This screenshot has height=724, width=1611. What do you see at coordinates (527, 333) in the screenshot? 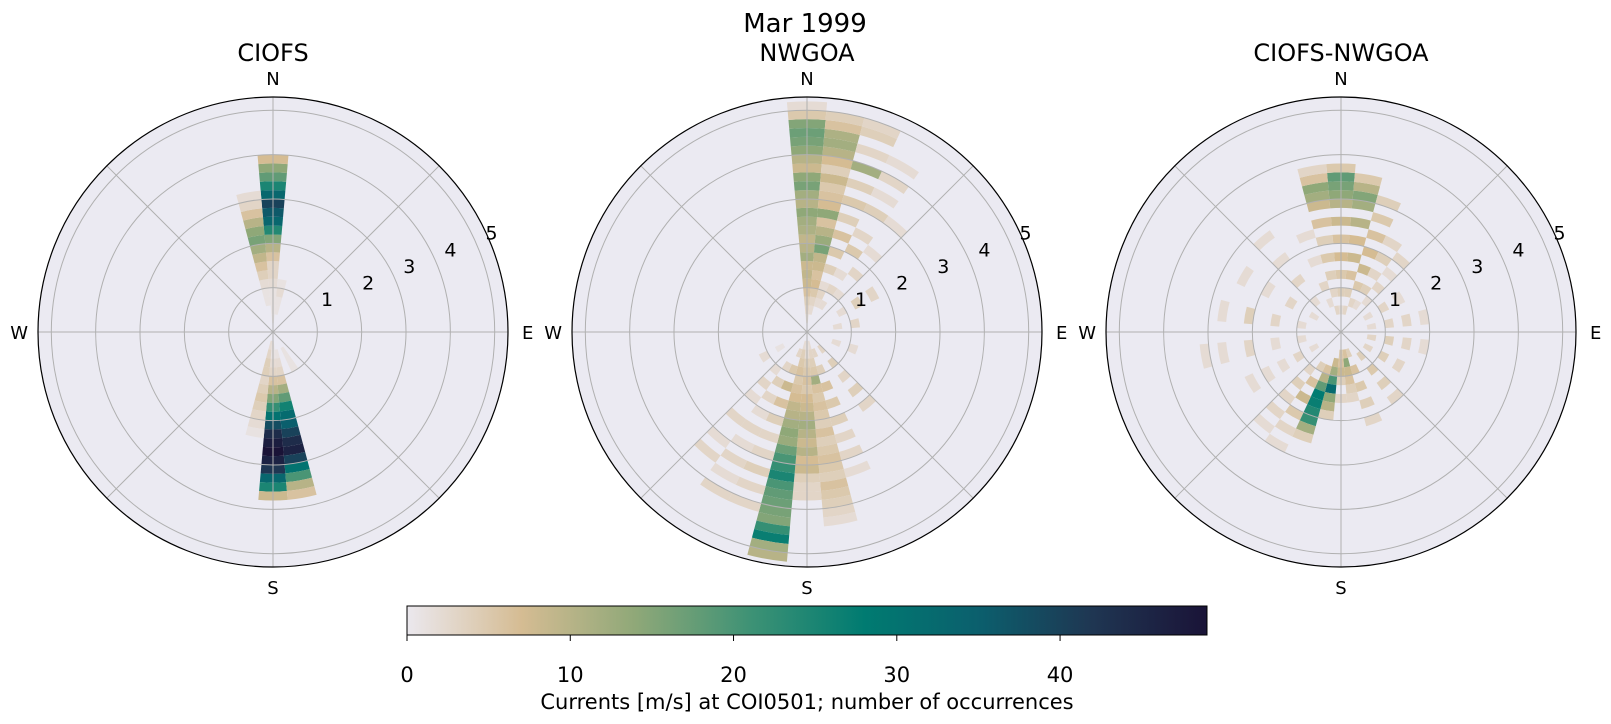
I see `compass-label-e: E` at bounding box center [527, 333].